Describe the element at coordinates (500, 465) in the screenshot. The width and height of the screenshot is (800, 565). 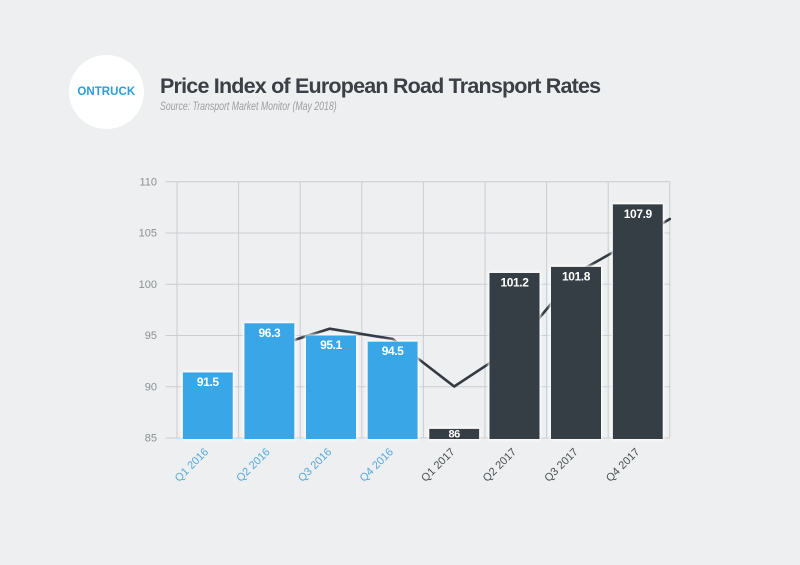
I see `svg-text: Q2 2017` at that location.